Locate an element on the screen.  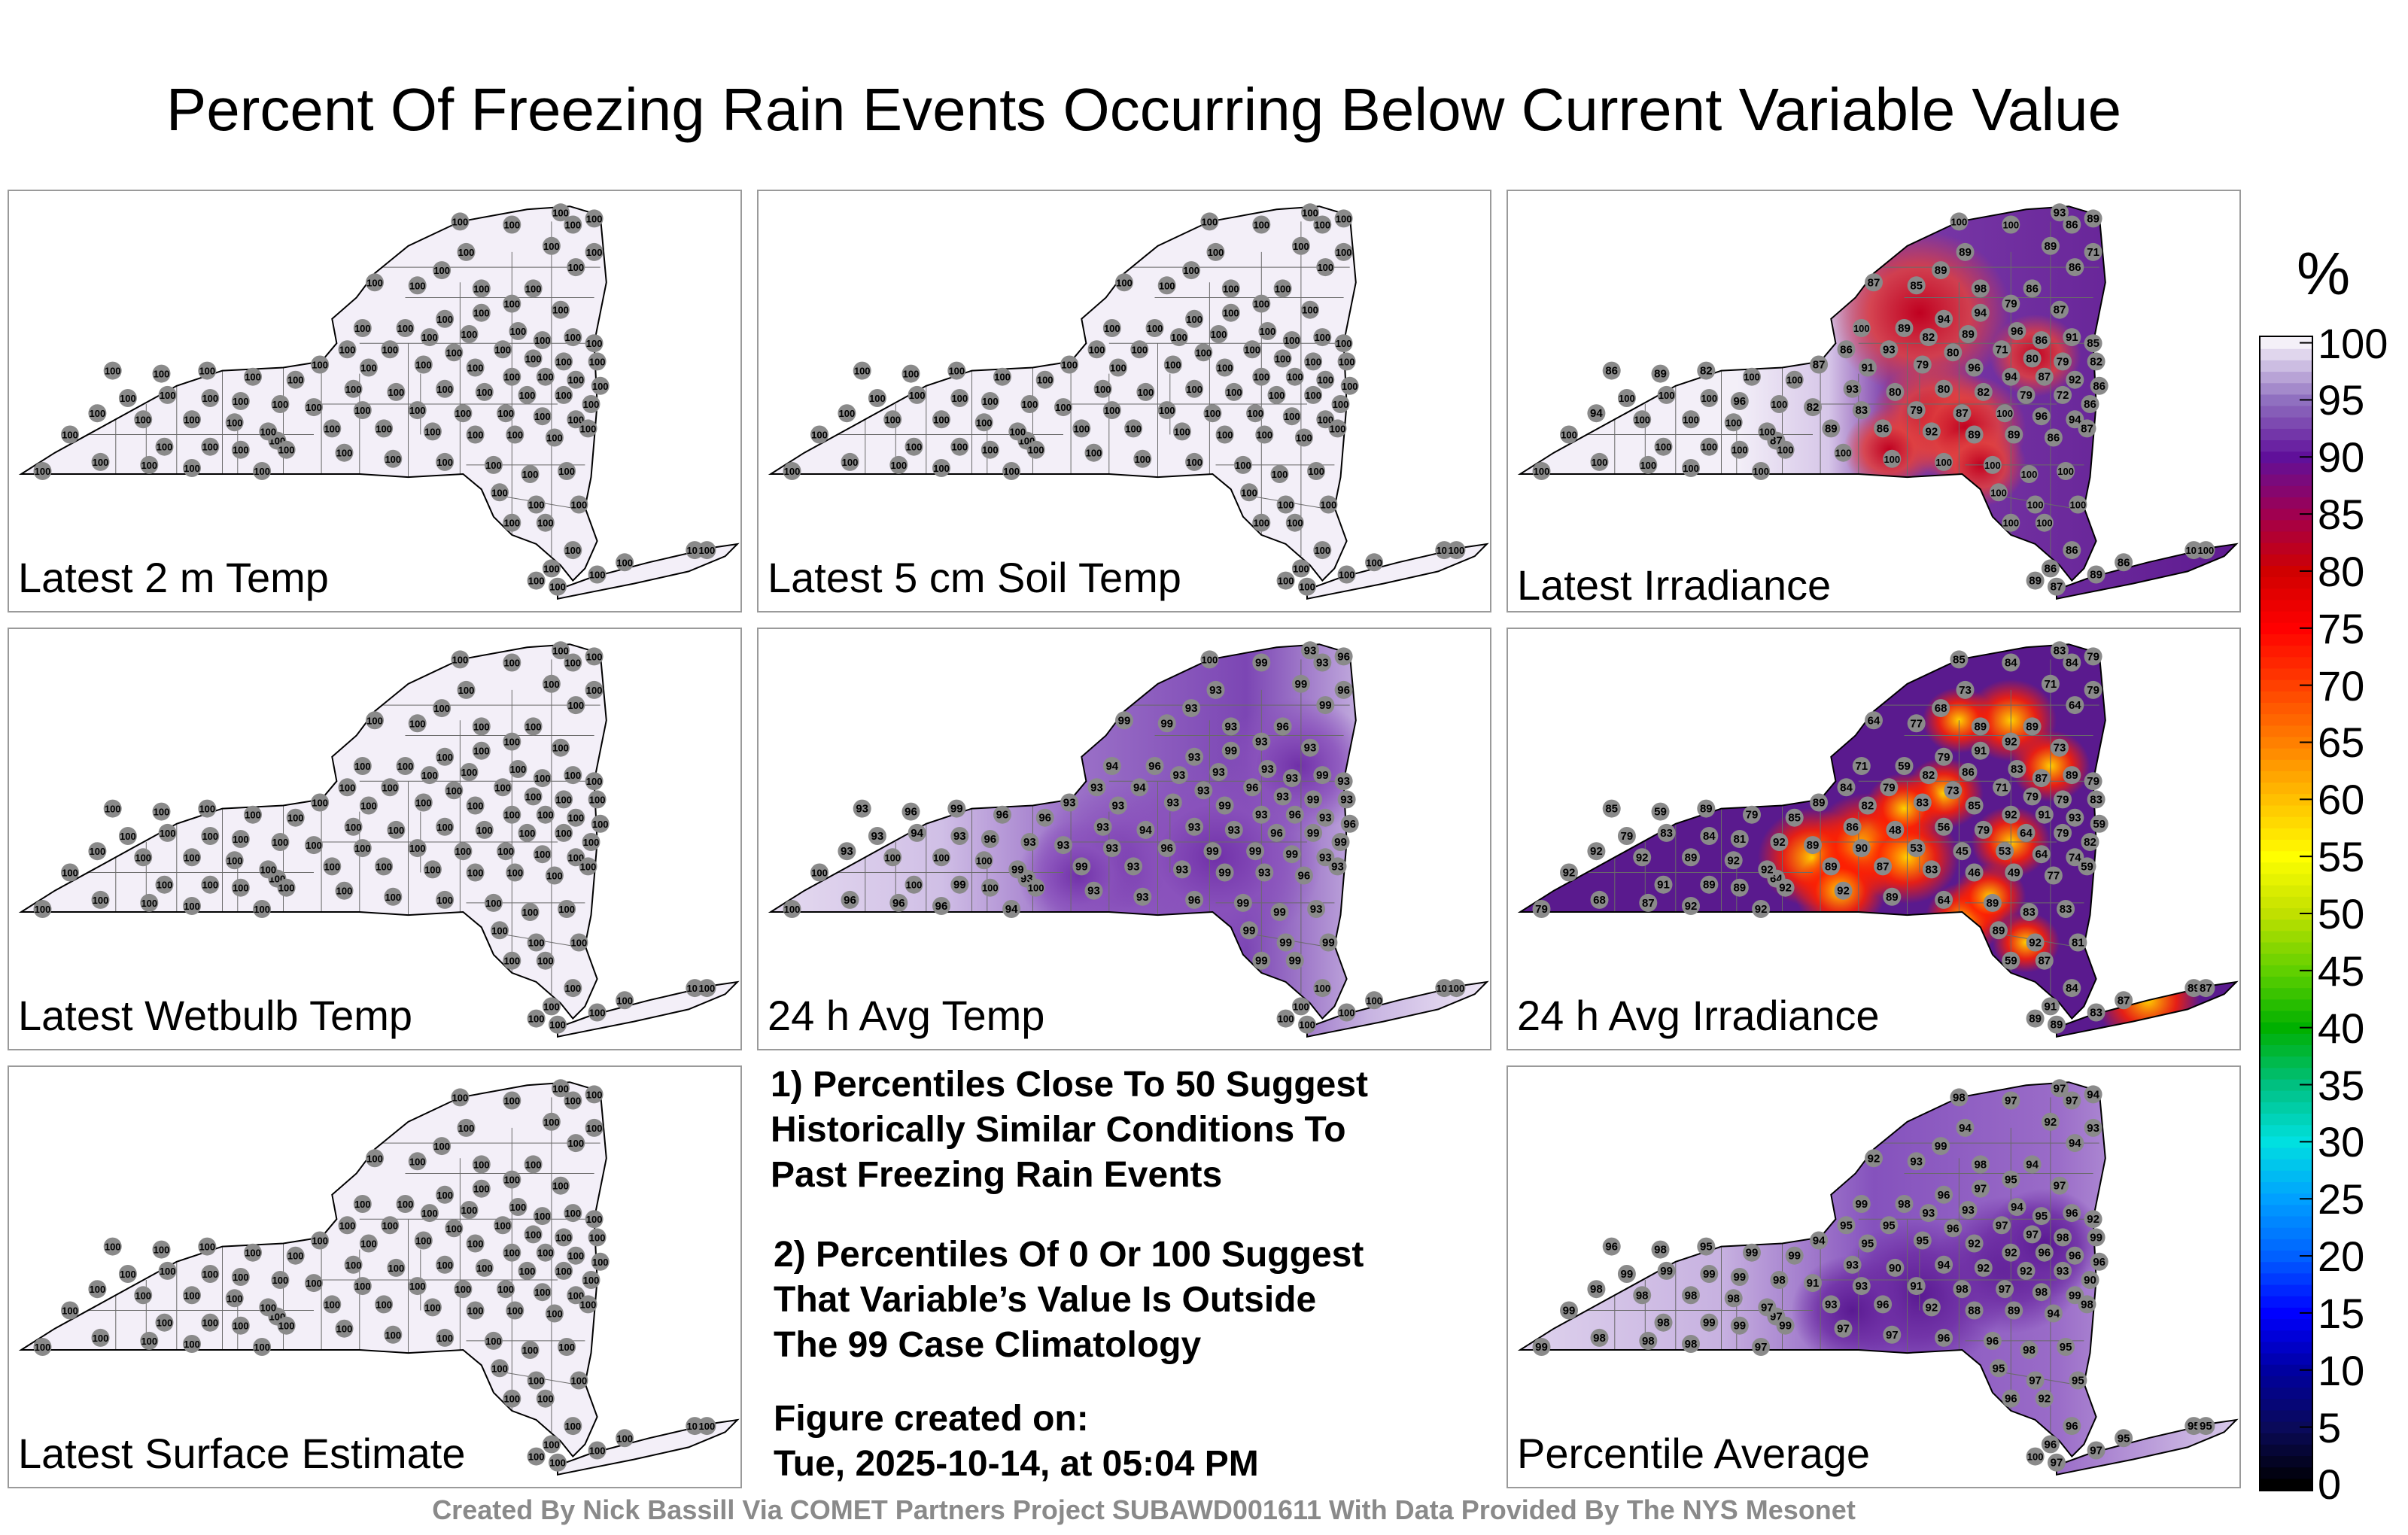
station-value: 91 is located at coordinates (1663, 885).